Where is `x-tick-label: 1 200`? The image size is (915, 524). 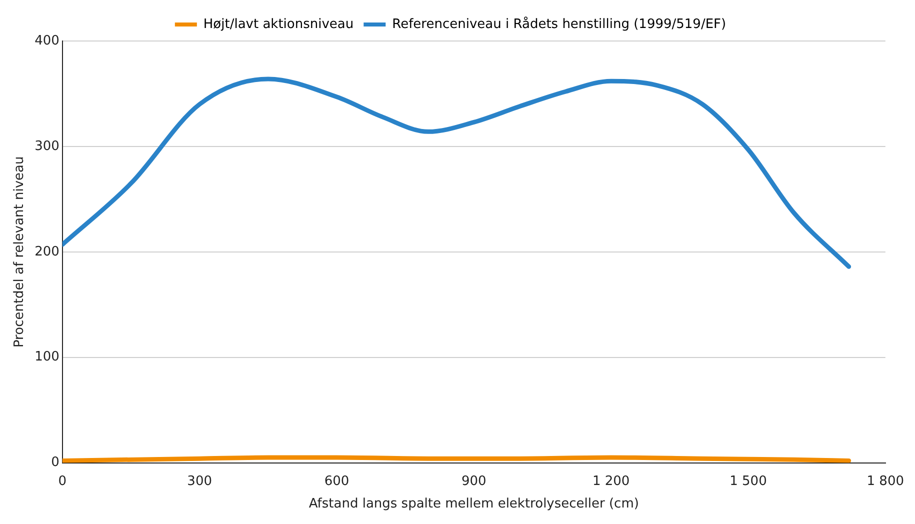
x-tick-label: 1 200 is located at coordinates (611, 481).